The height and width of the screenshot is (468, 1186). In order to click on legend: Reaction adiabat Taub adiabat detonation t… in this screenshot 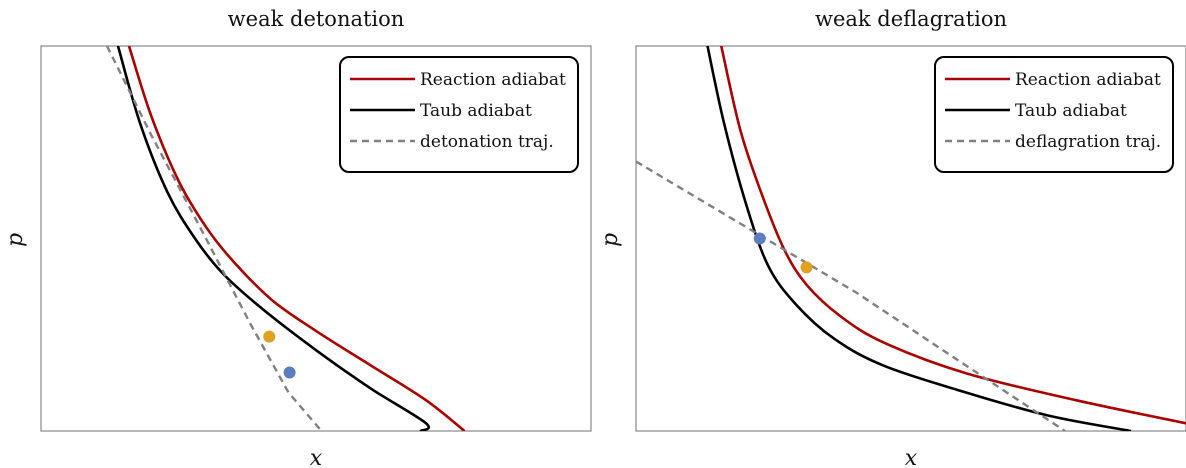, I will do `click(459, 114)`.